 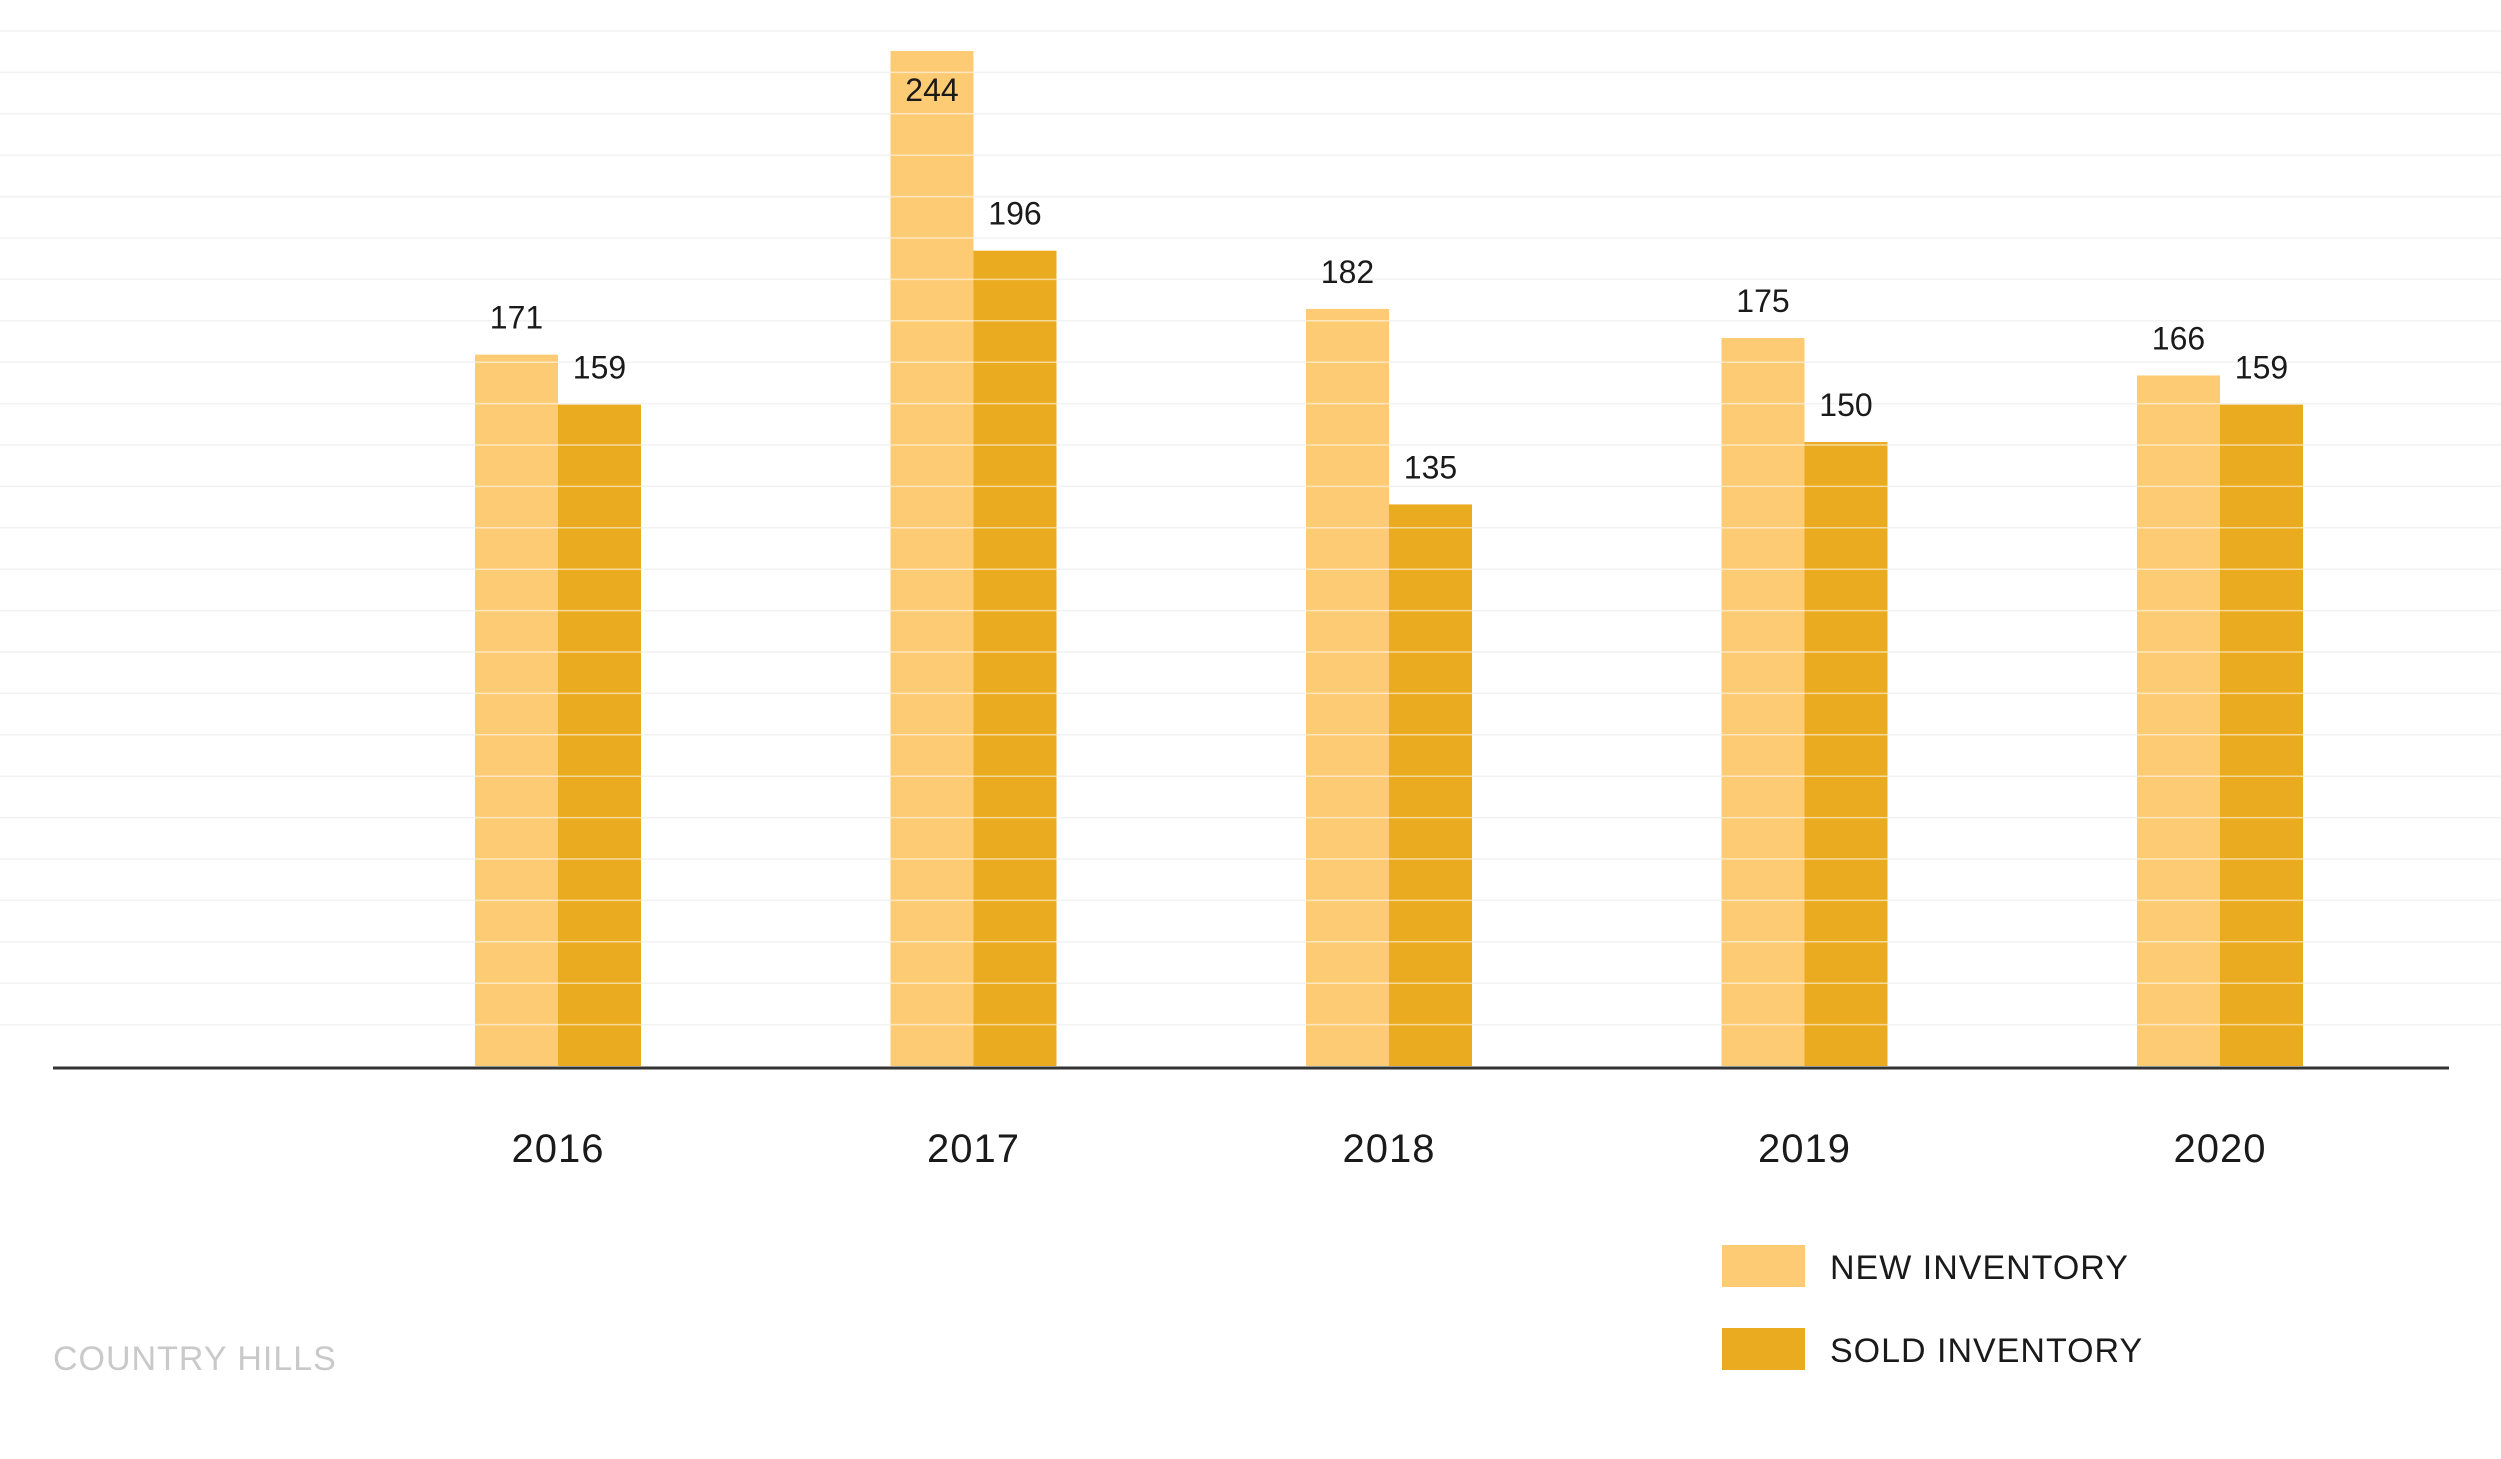 What do you see at coordinates (2178, 338) in the screenshot?
I see `data-label: 166` at bounding box center [2178, 338].